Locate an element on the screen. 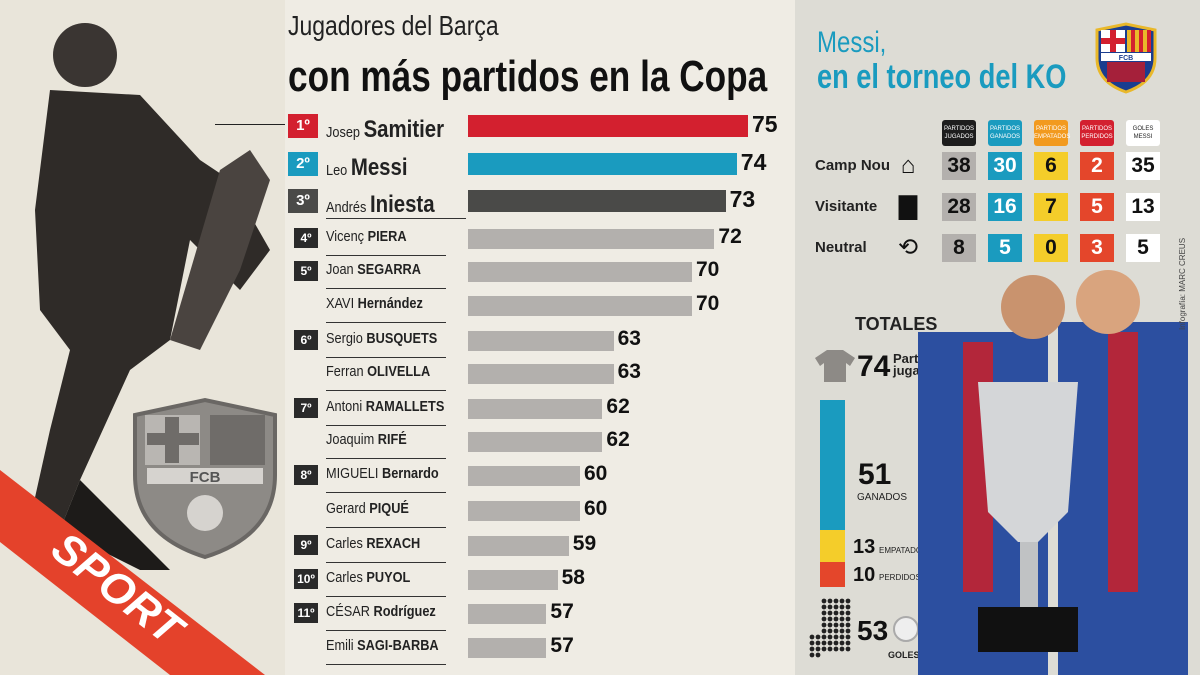  player-name: Emili SAGI-BARBA is located at coordinates (382, 645).